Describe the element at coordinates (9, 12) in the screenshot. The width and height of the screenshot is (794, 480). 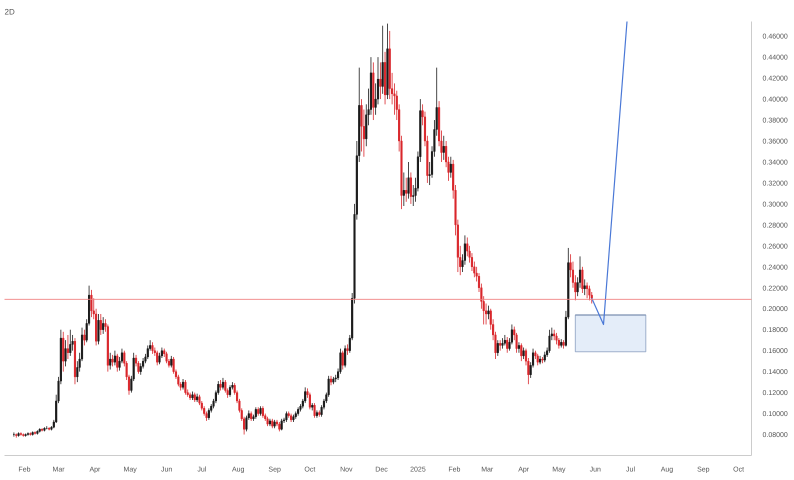
I see `chart-title: 2D` at that location.